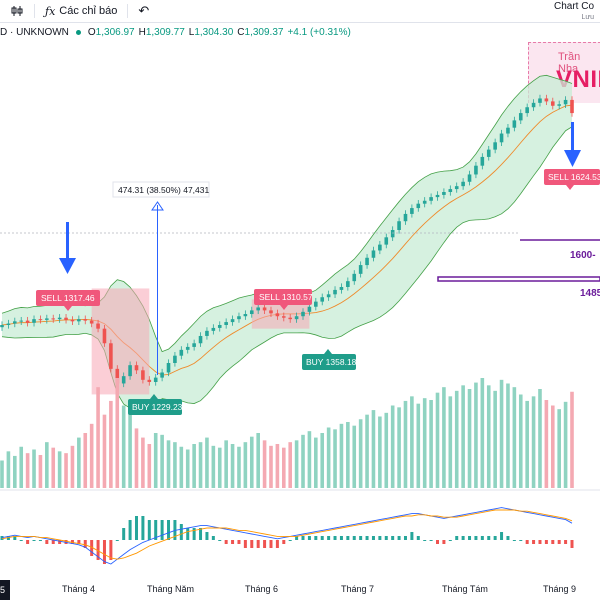  I want to click on svg-text: BUY 1358.18, so click(331, 362).